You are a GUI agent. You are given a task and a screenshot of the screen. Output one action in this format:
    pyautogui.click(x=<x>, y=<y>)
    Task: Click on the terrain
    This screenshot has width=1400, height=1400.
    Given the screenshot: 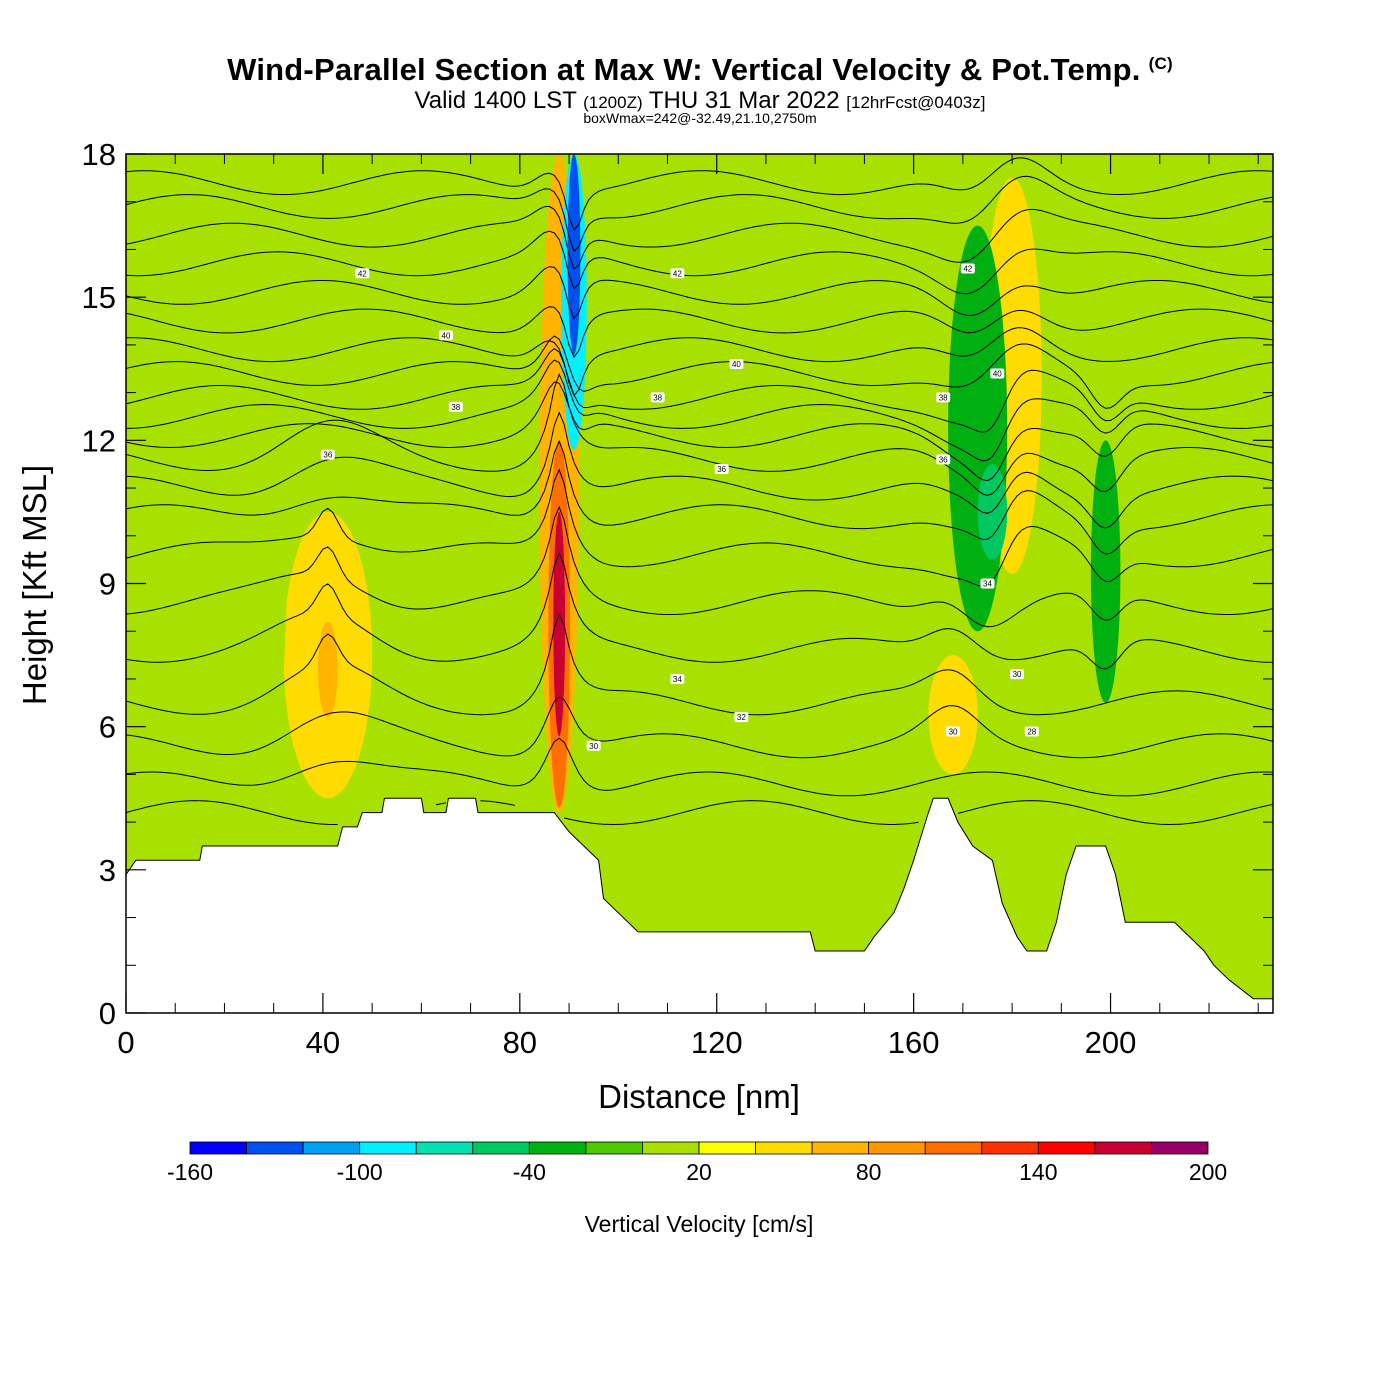 What is the action you would take?
    pyautogui.click(x=699, y=905)
    